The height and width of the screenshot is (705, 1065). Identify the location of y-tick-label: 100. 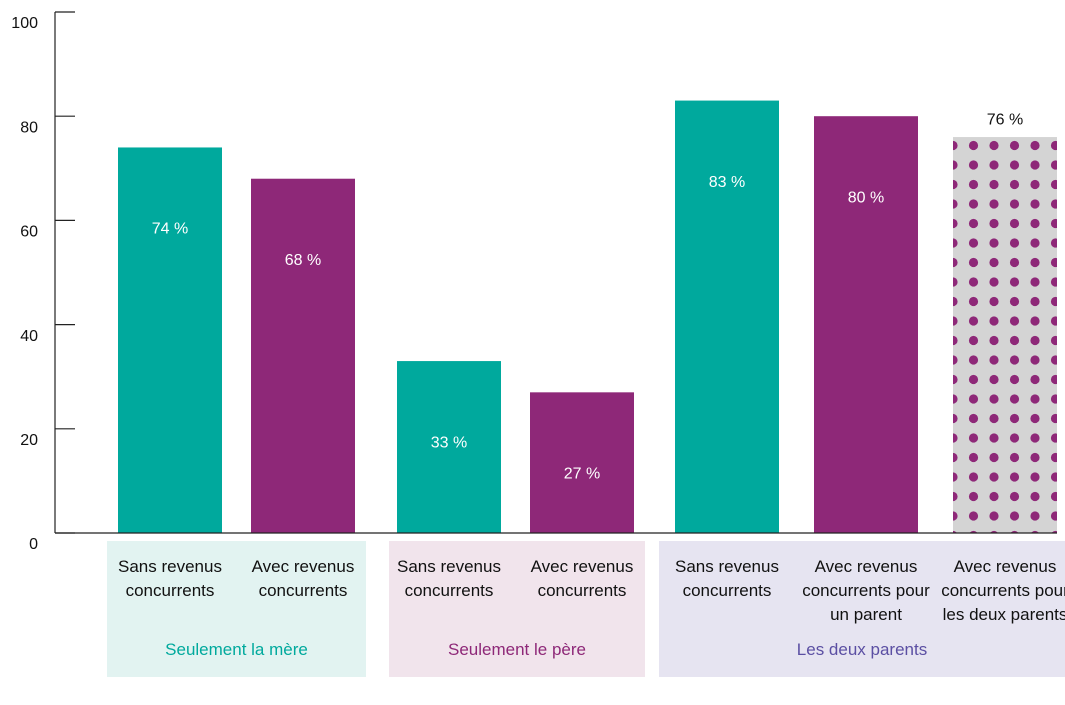
(24, 23).